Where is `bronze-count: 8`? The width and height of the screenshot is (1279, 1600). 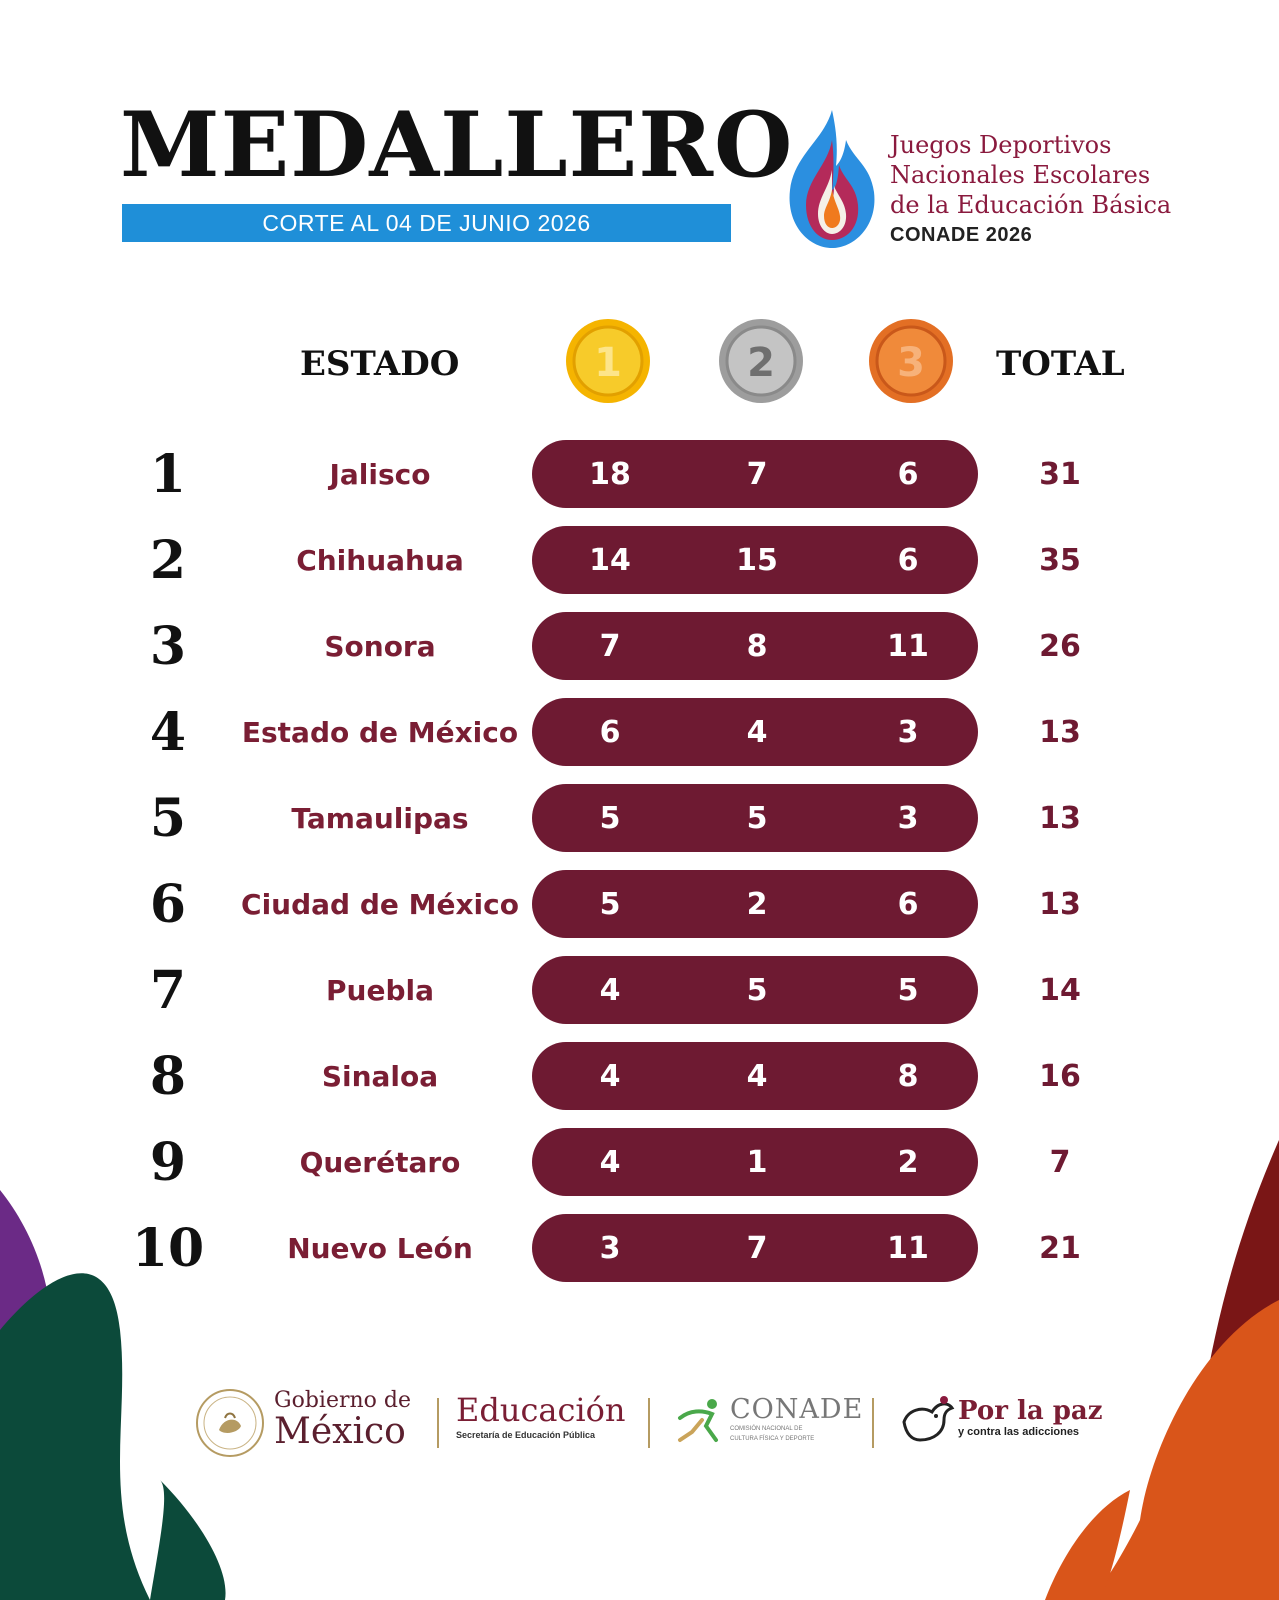
bronze-count: 8 is located at coordinates (908, 1076).